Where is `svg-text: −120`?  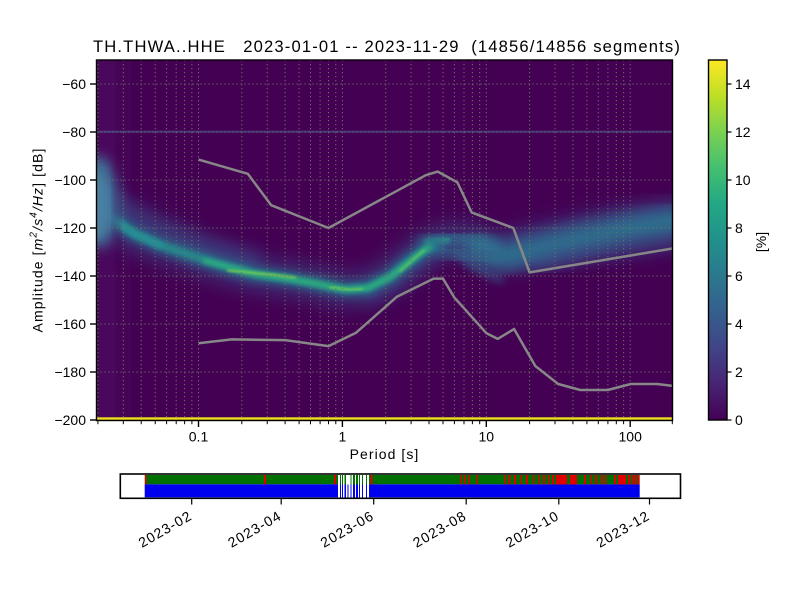
svg-text: −120 is located at coordinates (70, 228).